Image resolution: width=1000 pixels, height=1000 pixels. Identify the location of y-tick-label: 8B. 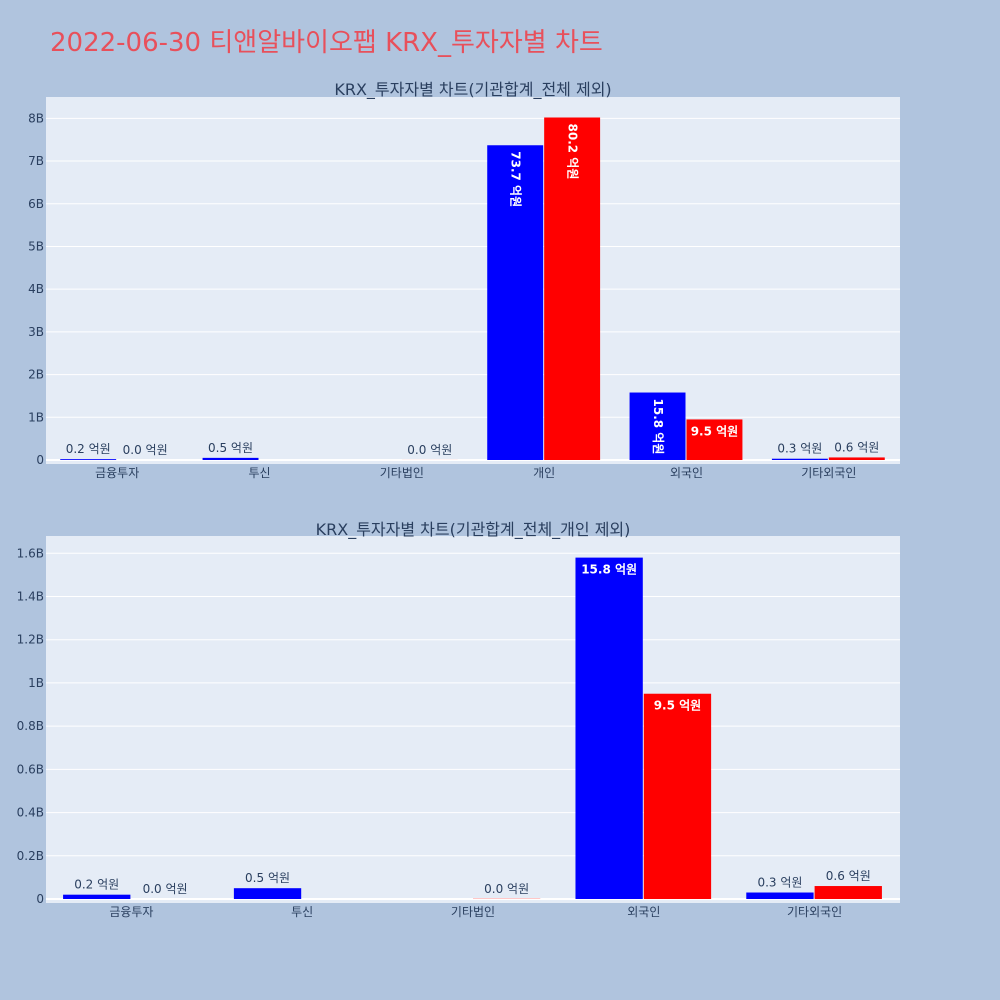
(36, 118).